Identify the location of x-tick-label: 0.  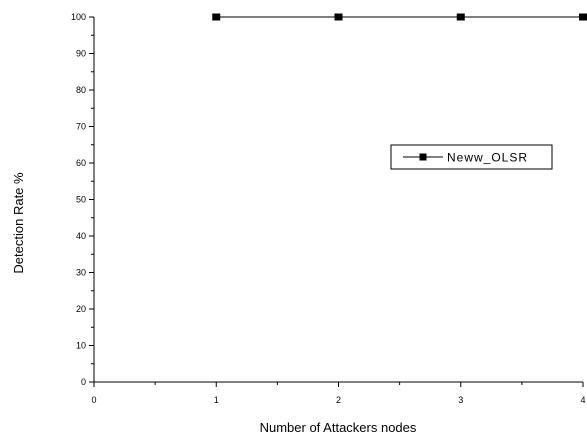
(93, 400).